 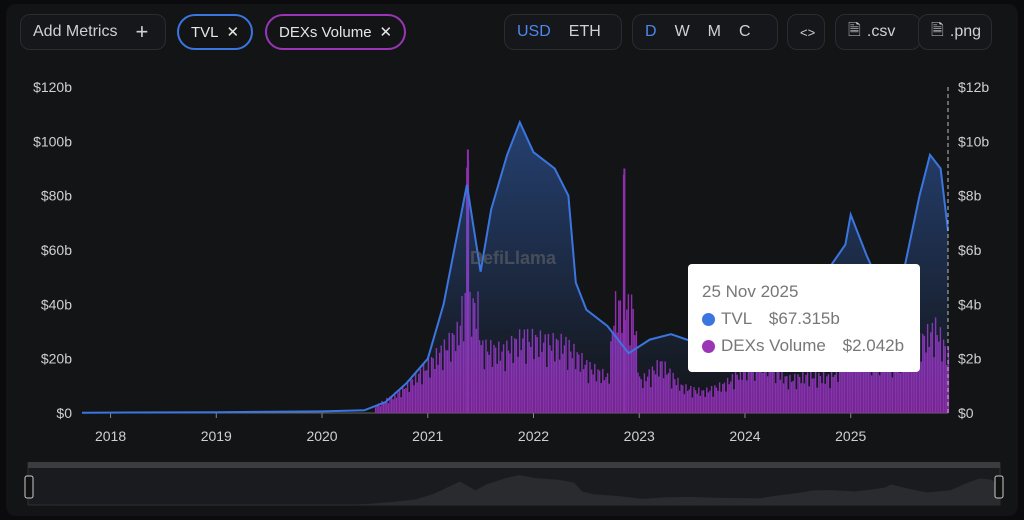 What do you see at coordinates (56, 304) in the screenshot?
I see `y-left-tick-label: $40b` at bounding box center [56, 304].